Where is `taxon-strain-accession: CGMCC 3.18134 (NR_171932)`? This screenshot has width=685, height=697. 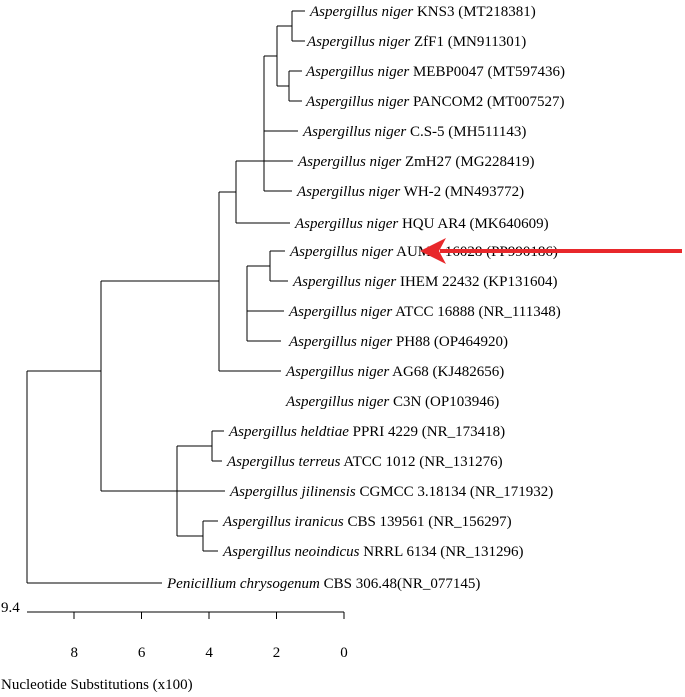 taxon-strain-accession: CGMCC 3.18134 (NR_171932) is located at coordinates (456, 492).